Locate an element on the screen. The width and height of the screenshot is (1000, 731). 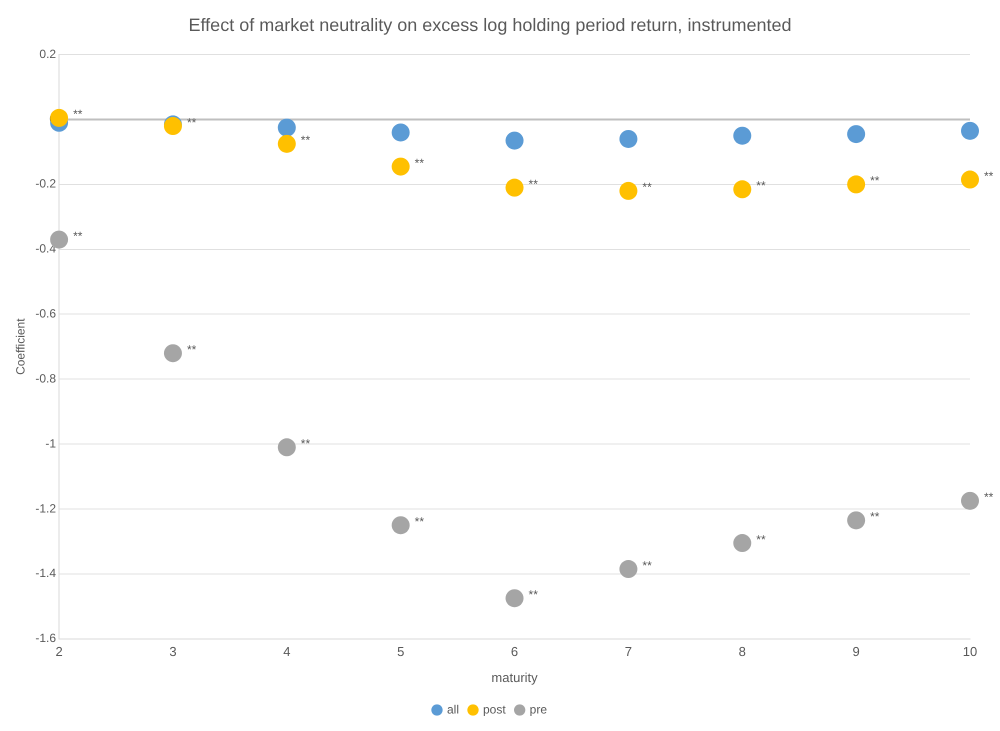
x-axis-title: maturity is located at coordinates (514, 677).